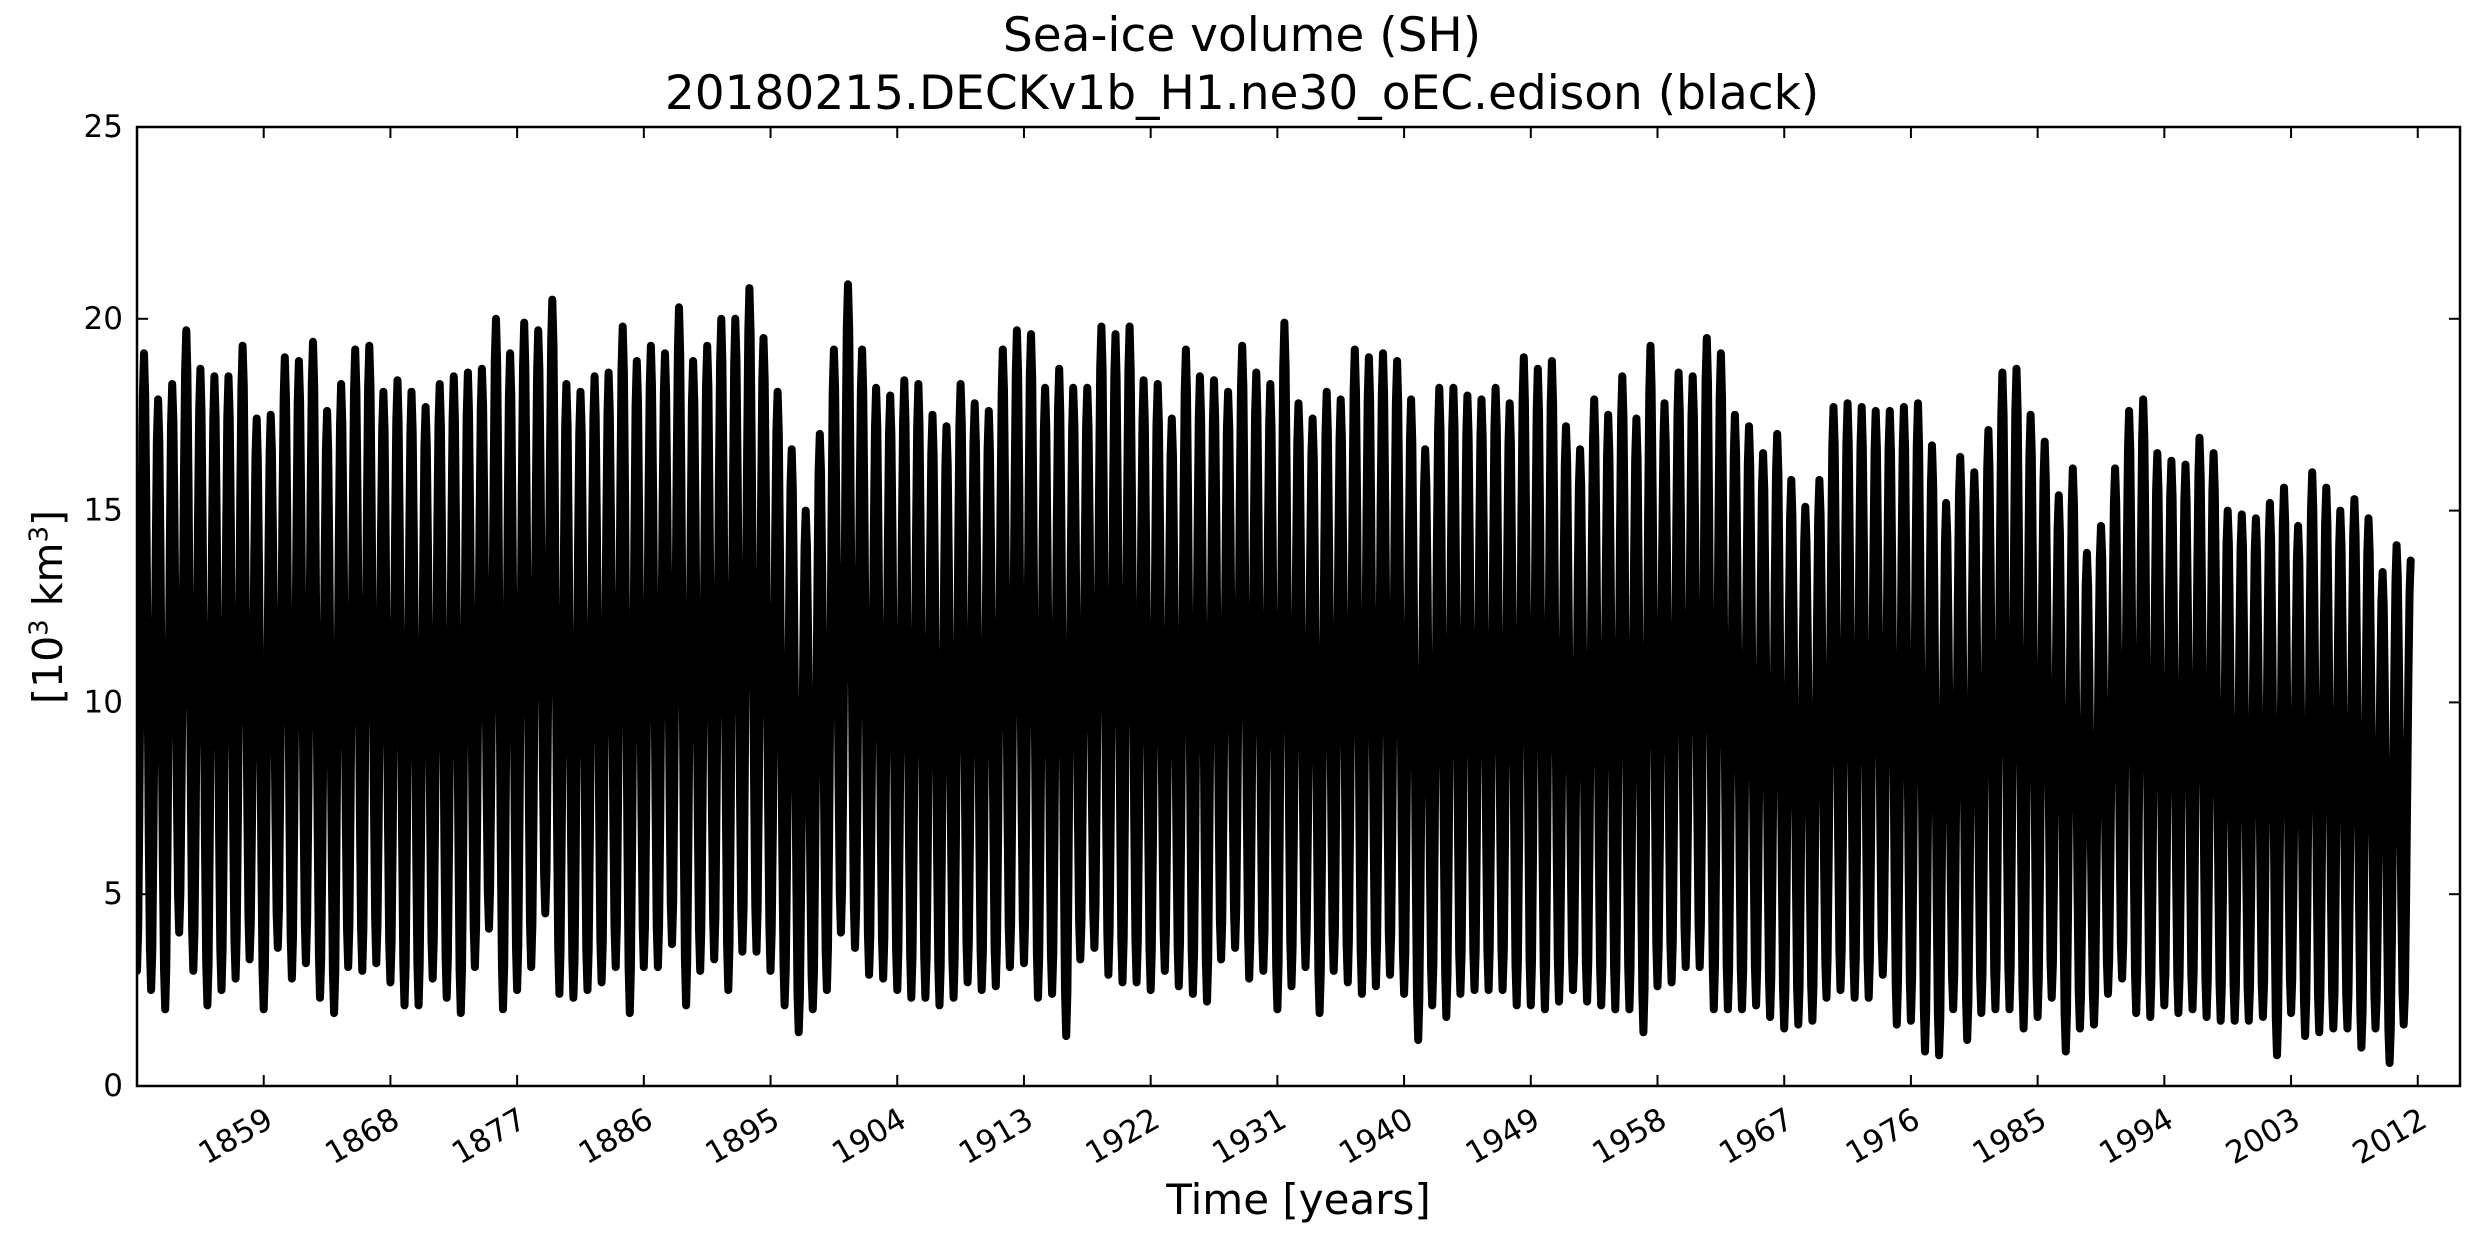 This screenshot has height=1246, width=2484. Describe the element at coordinates (2010, 1136) in the screenshot. I see `x-tick-label: 1985` at that location.